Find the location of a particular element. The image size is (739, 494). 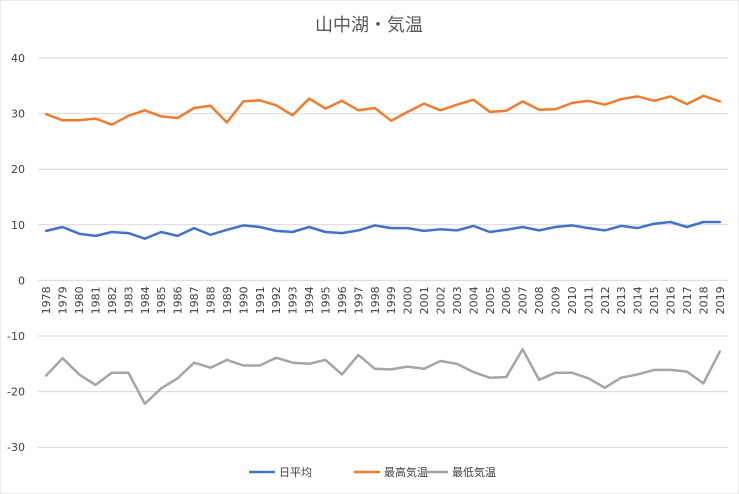

x-tick-label: 2009 is located at coordinates (556, 300).